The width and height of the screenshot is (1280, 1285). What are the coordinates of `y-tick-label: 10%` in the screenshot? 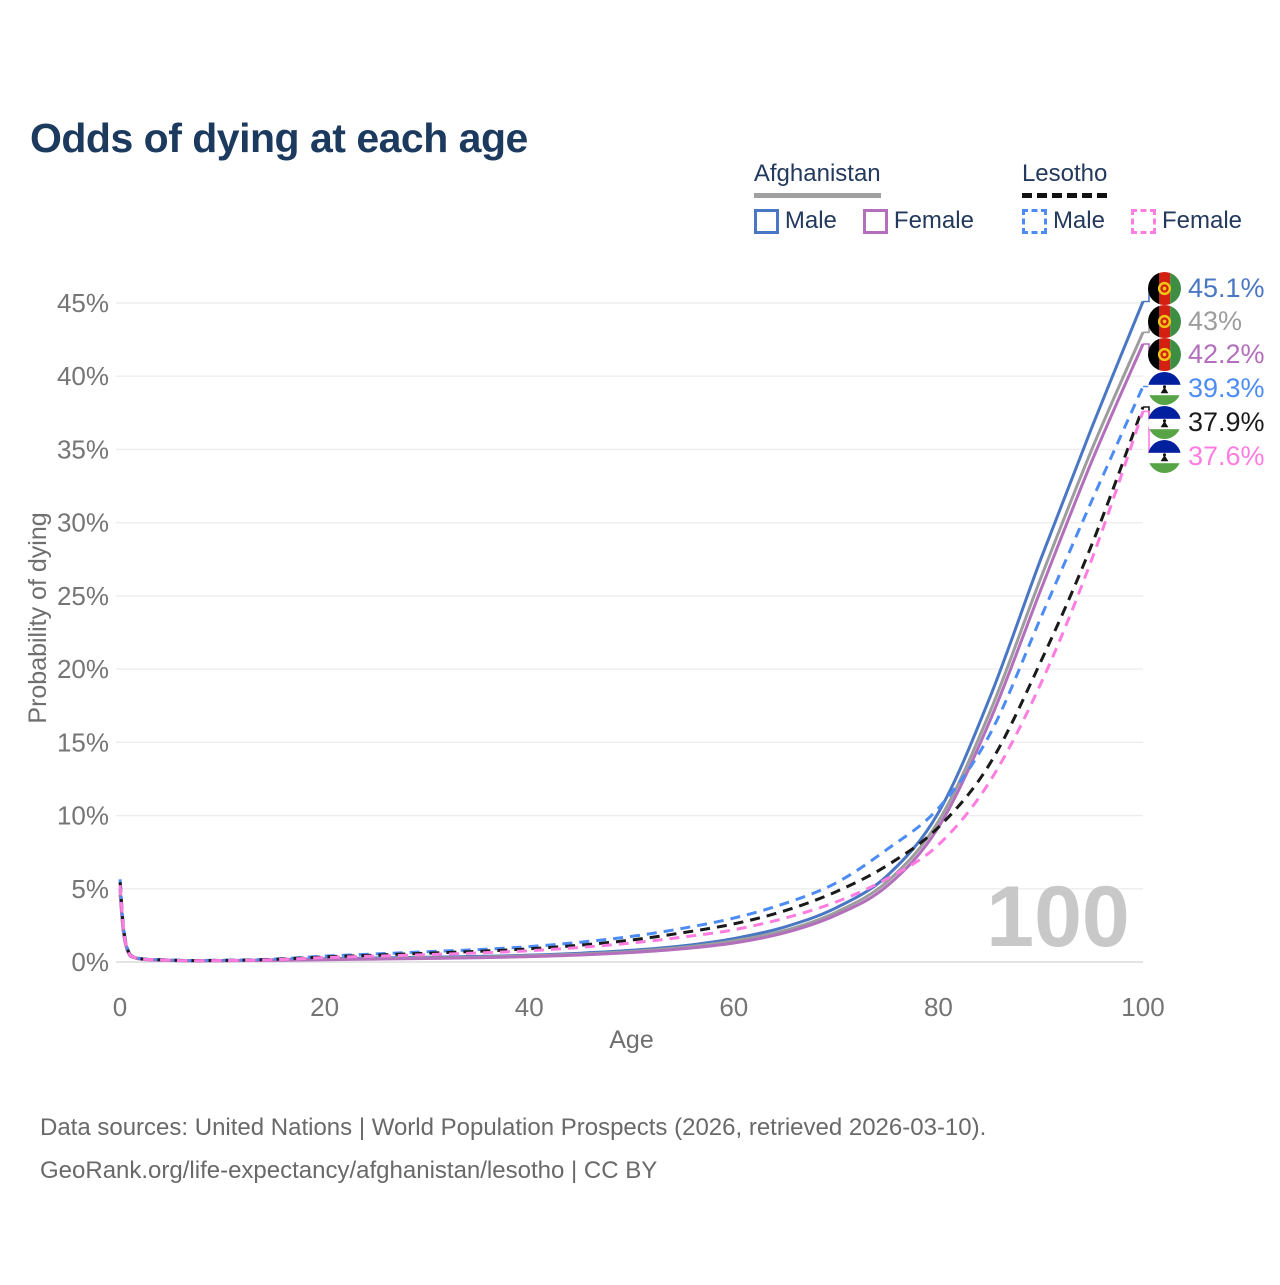 It's located at (83, 816).